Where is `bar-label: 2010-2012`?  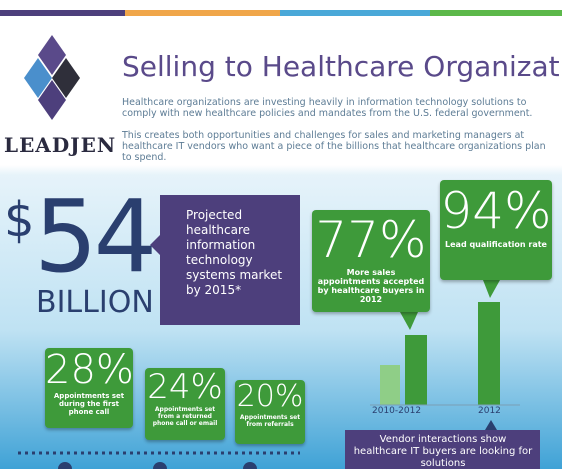
bar-label: 2010-2012 is located at coordinates (397, 411).